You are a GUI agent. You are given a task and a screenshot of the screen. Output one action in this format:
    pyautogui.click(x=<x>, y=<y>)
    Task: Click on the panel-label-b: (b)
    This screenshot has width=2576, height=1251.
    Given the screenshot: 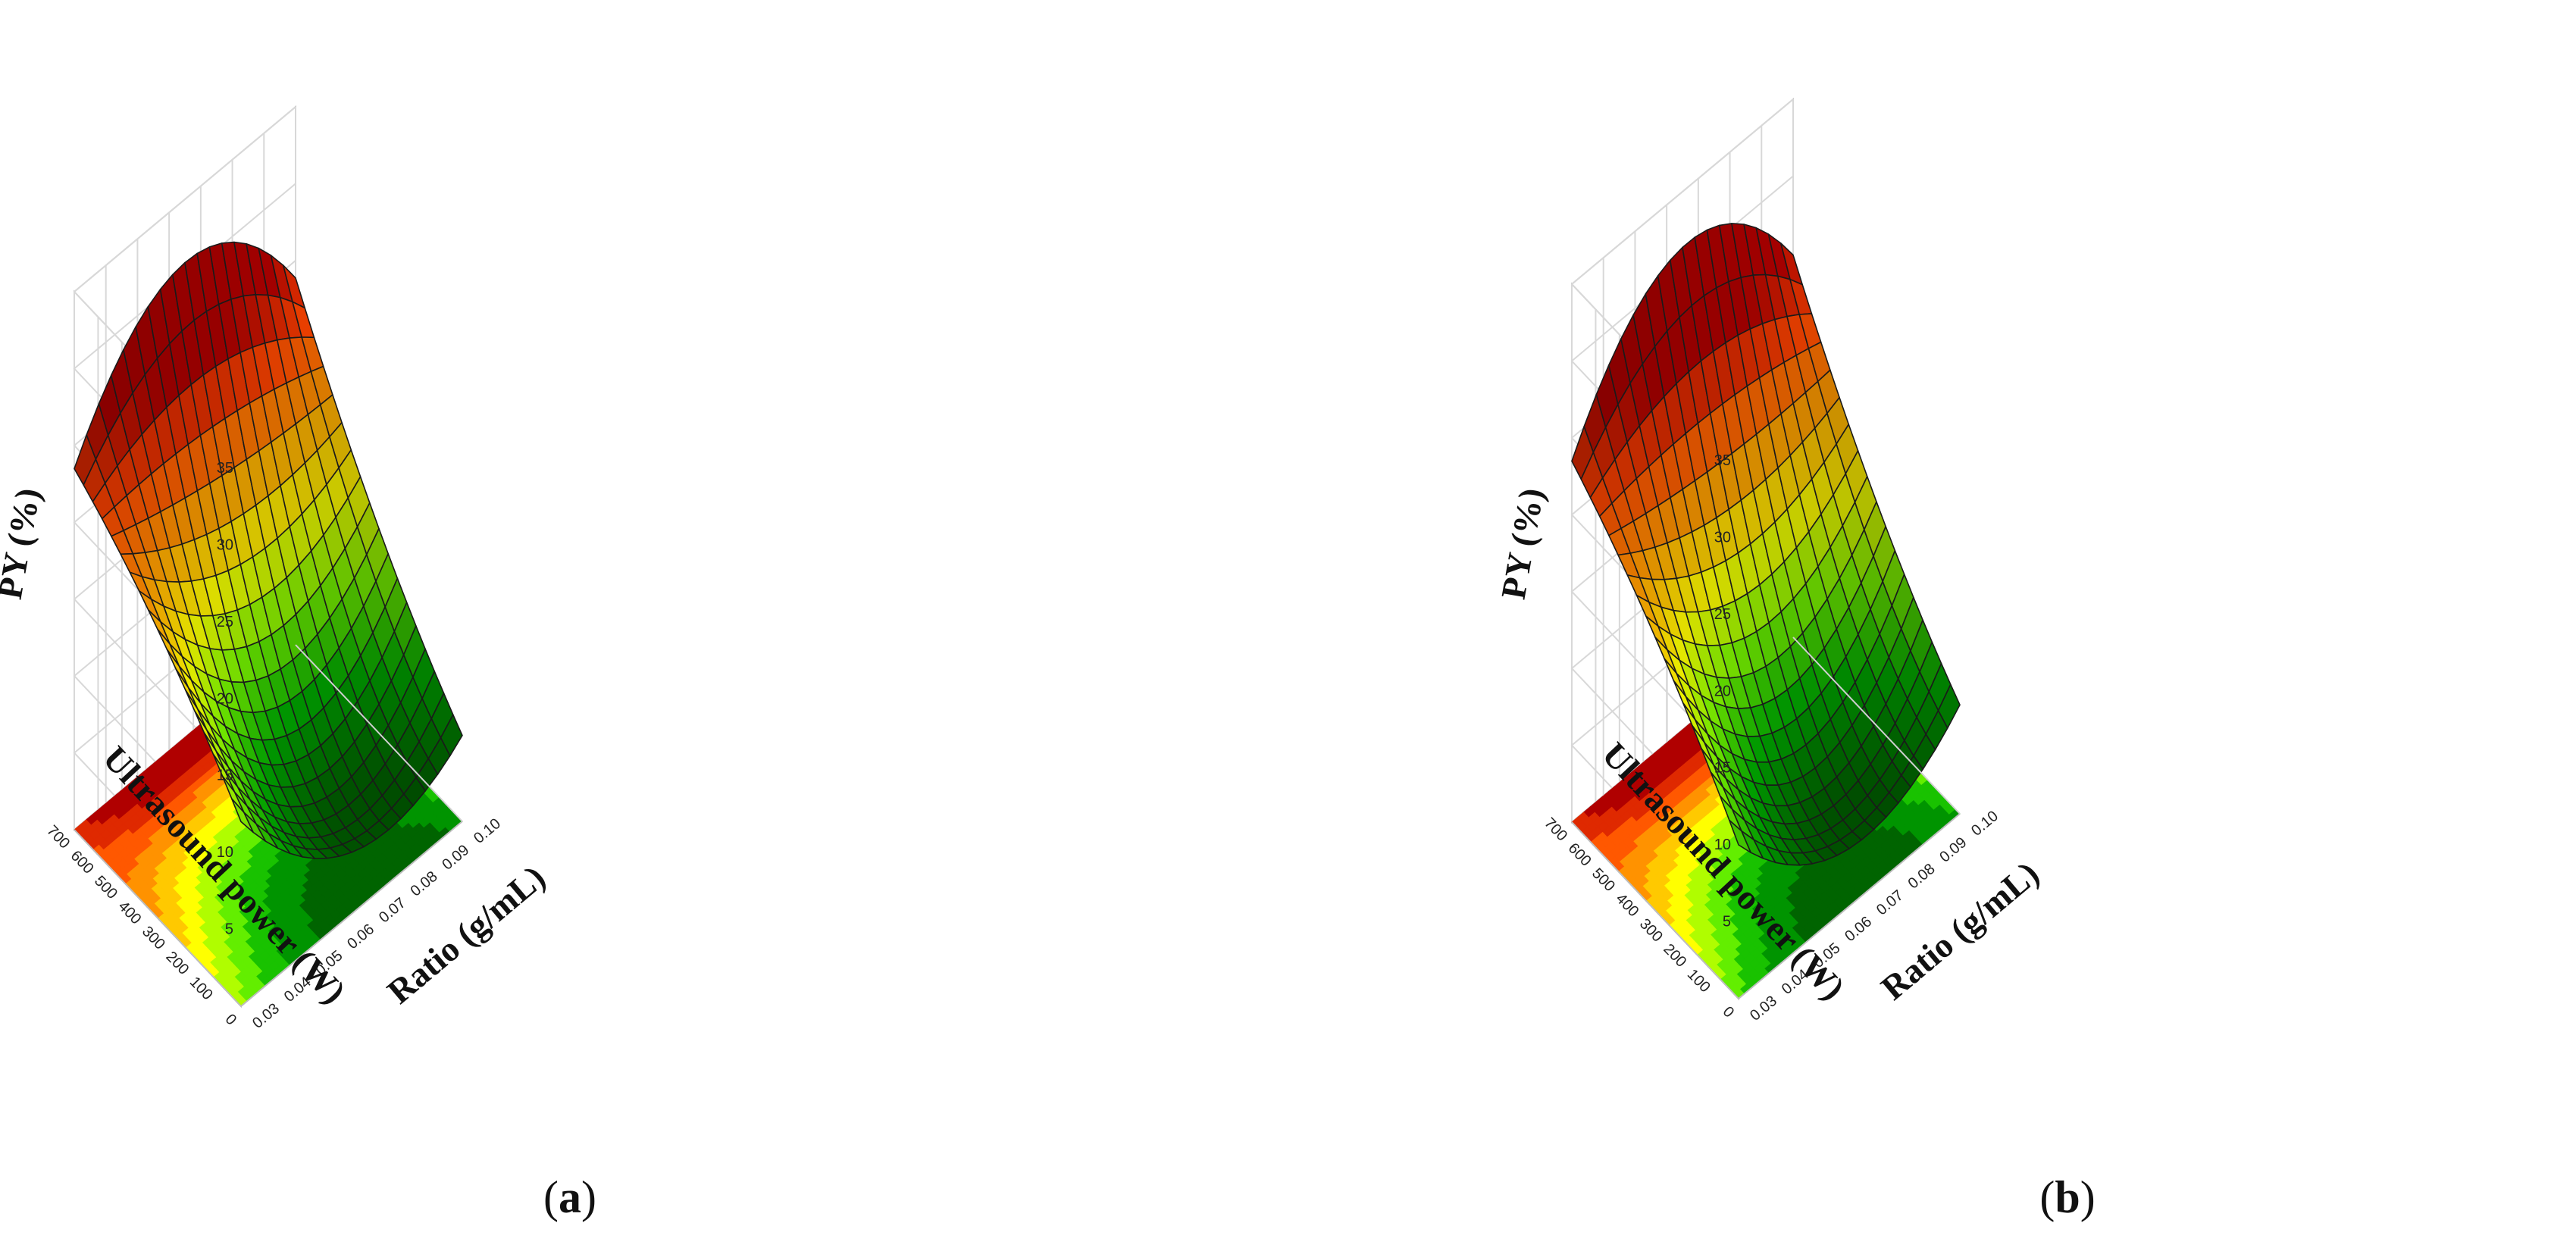 What is the action you would take?
    pyautogui.click(x=2067, y=1197)
    